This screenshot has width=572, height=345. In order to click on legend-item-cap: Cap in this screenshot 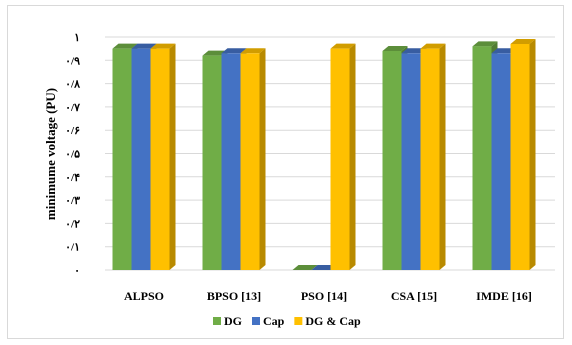, I will do `click(268, 321)`.